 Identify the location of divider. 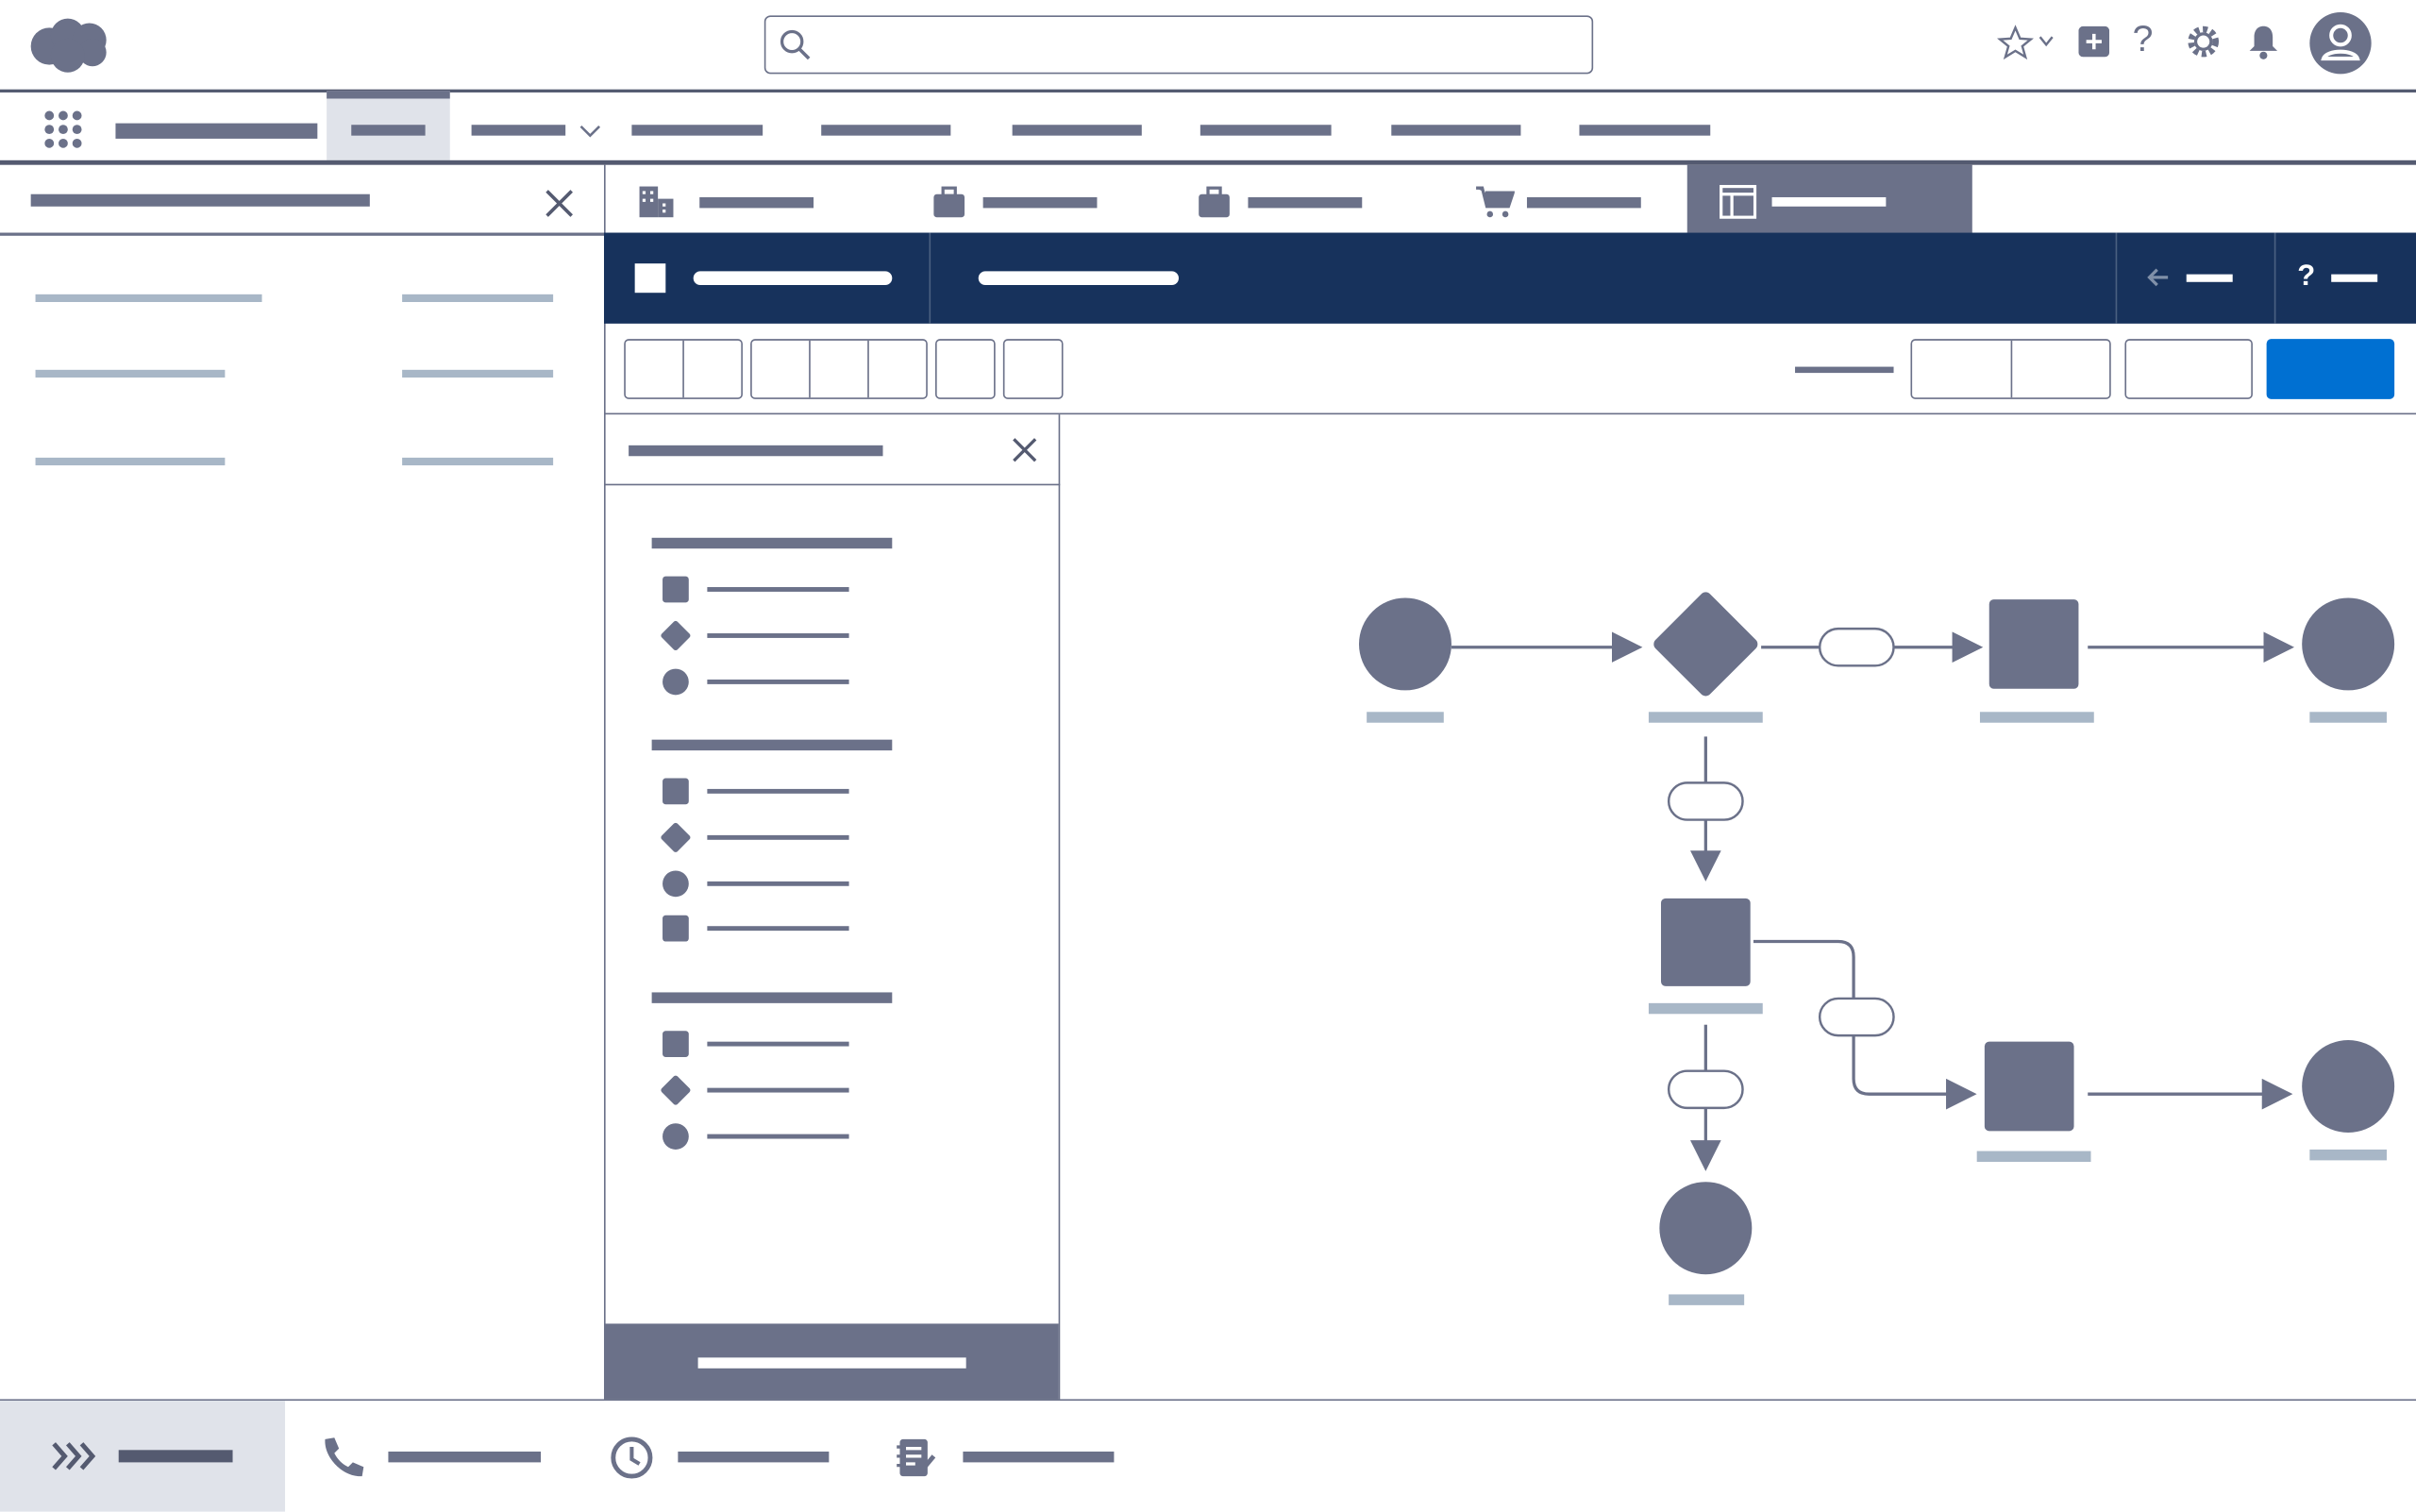
(1208, 90).